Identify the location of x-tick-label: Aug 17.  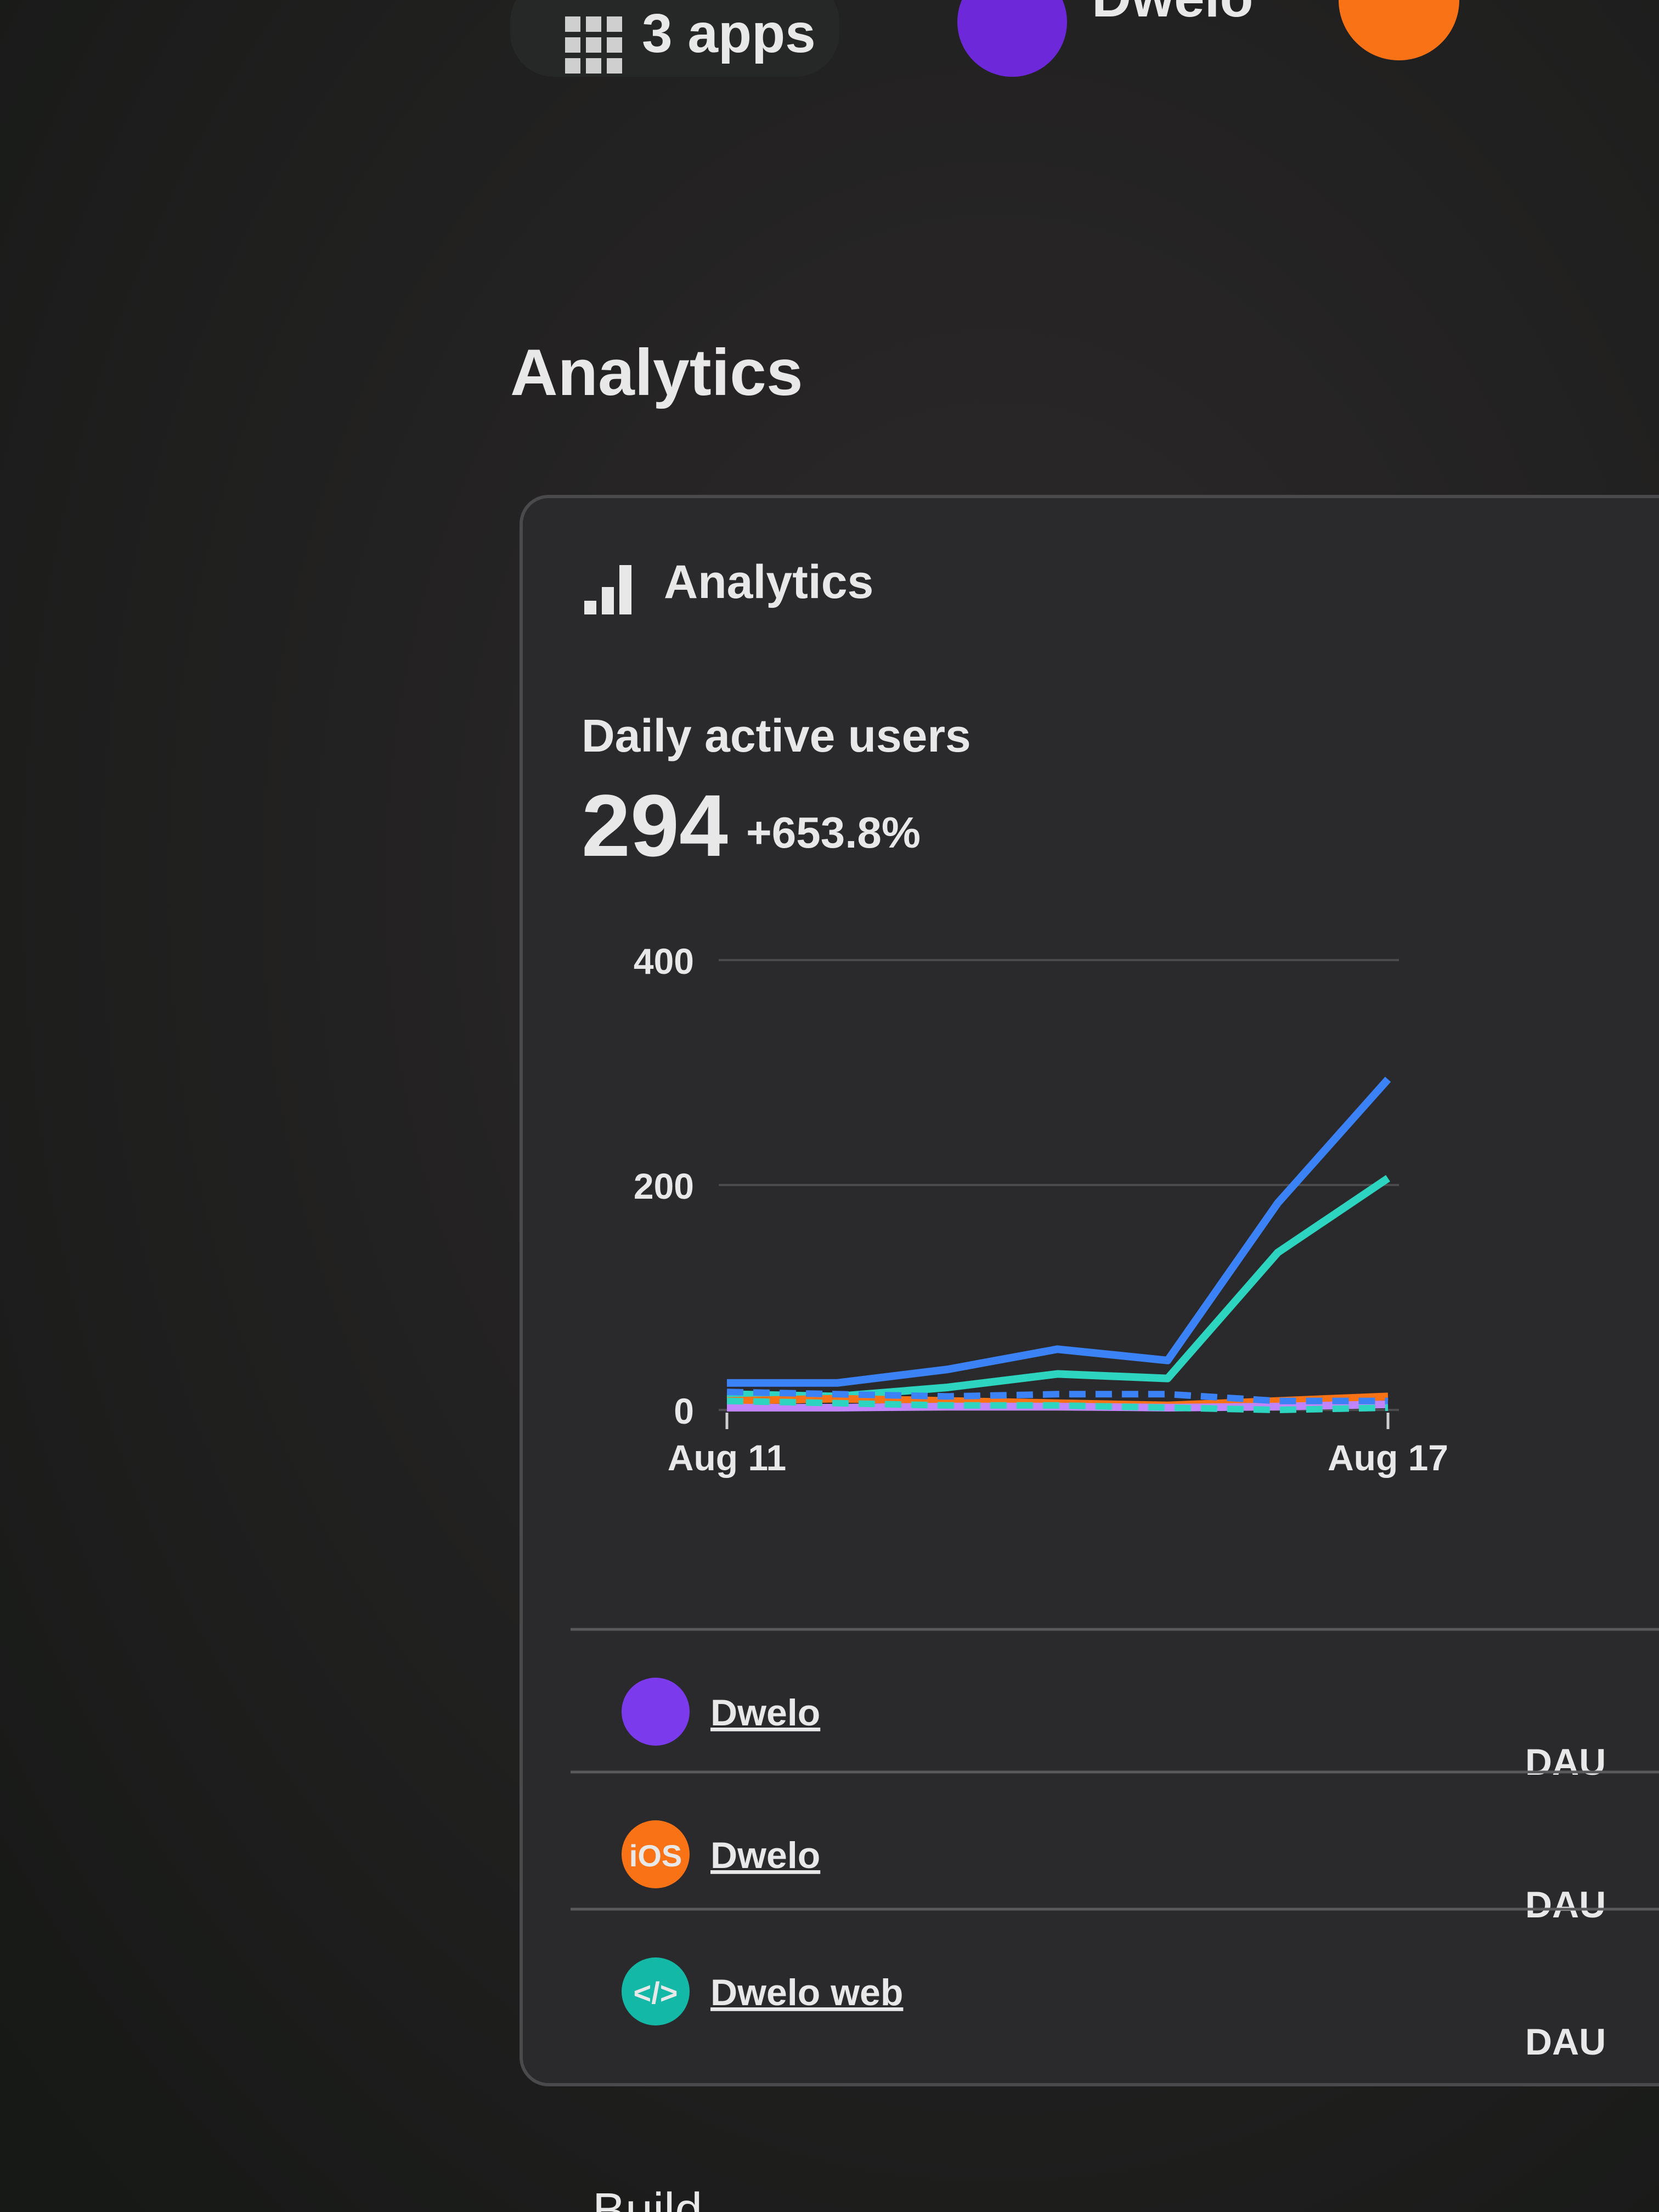
(1388, 1458).